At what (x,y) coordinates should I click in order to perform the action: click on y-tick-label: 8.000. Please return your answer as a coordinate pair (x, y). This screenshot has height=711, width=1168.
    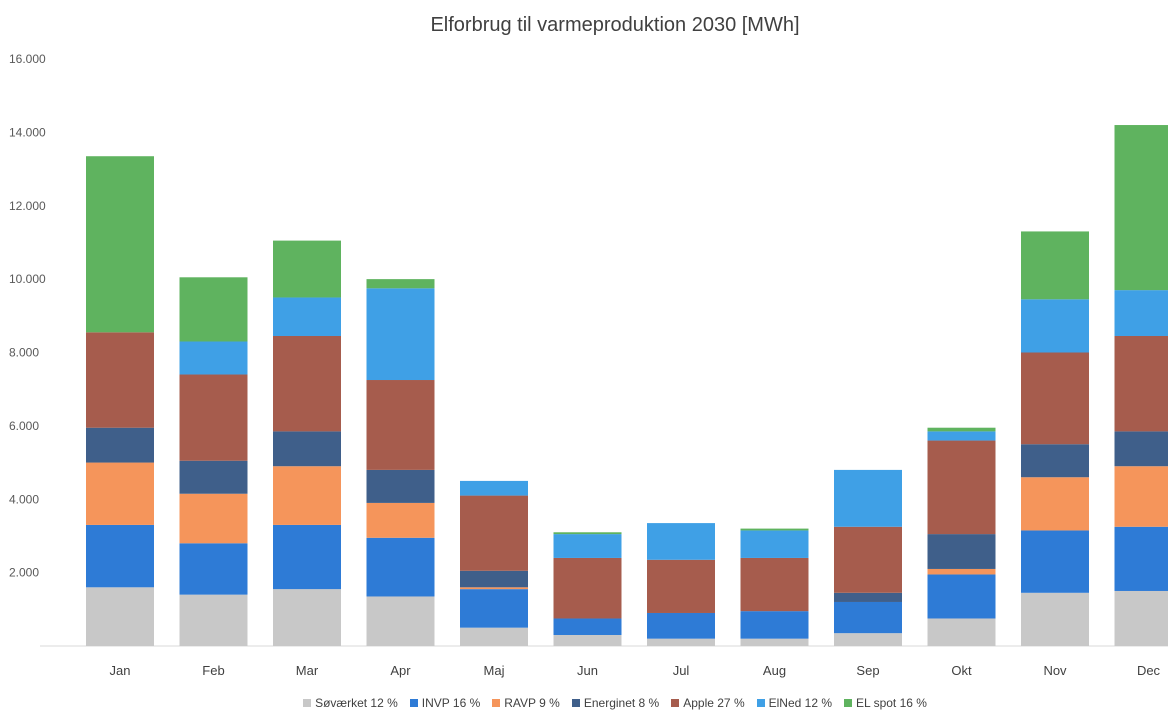
    Looking at the image, I should click on (24, 353).